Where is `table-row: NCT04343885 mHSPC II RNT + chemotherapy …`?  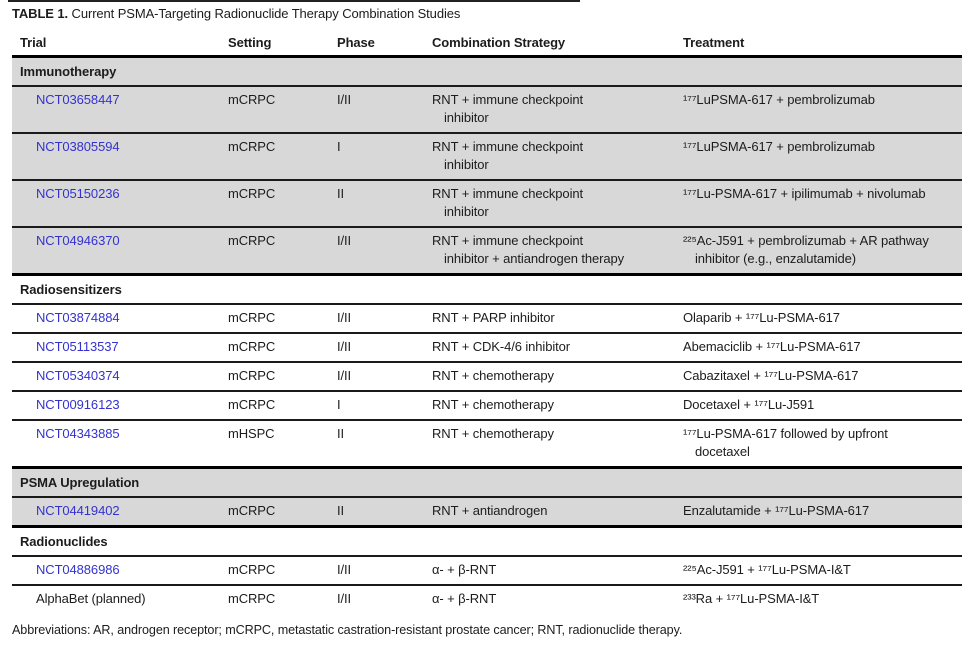 table-row: NCT04343885 mHSPC II RNT + chemotherapy … is located at coordinates (487, 442).